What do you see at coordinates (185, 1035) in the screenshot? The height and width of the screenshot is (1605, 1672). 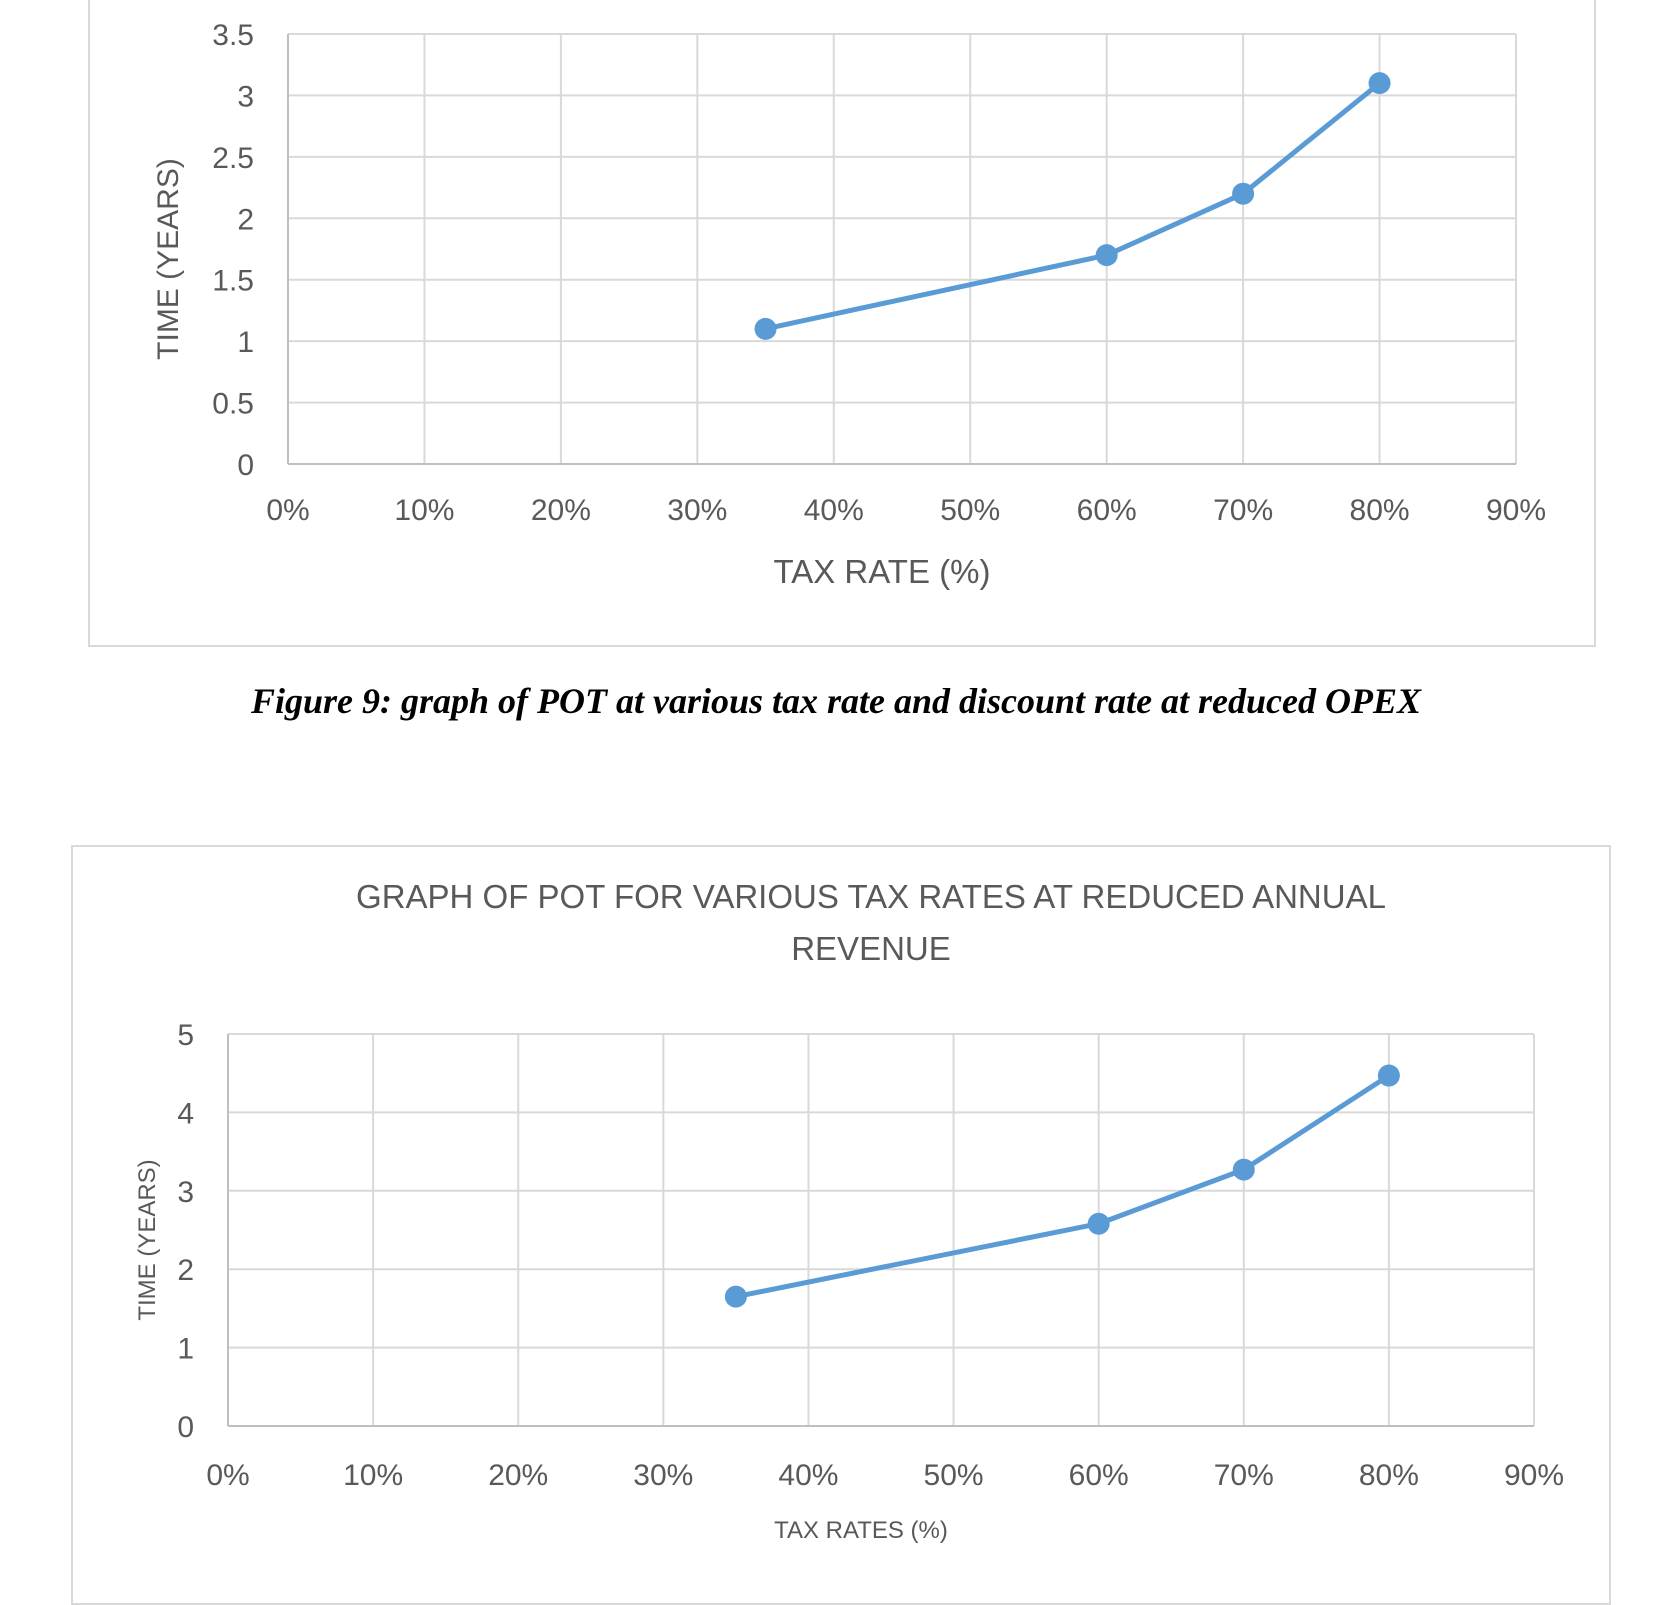 I see `chart2-y-tick-label: 5` at bounding box center [185, 1035].